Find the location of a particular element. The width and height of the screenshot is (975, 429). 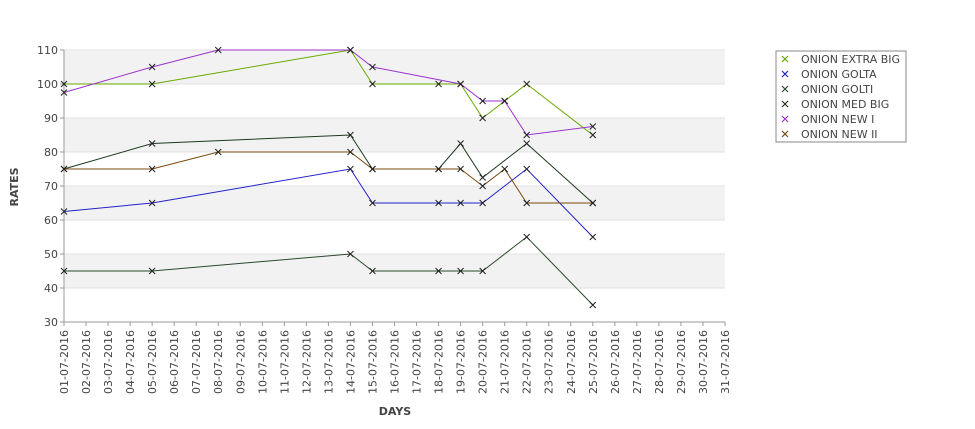

legend-item: ONION EXTRA BIG is located at coordinates (840, 59).